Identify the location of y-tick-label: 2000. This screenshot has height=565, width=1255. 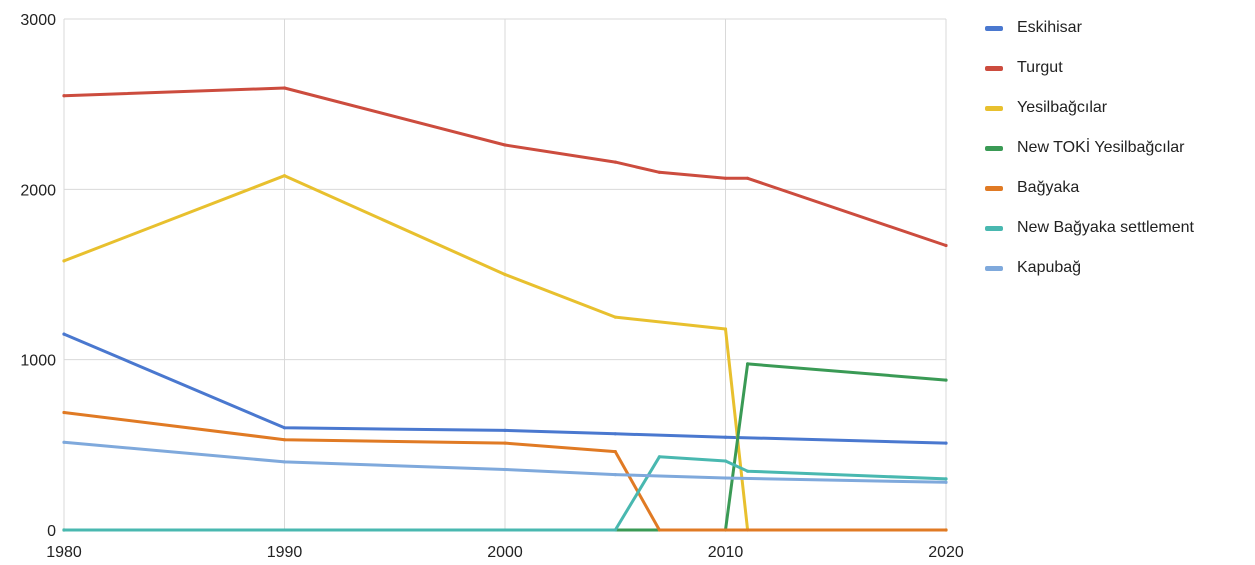
(38, 190).